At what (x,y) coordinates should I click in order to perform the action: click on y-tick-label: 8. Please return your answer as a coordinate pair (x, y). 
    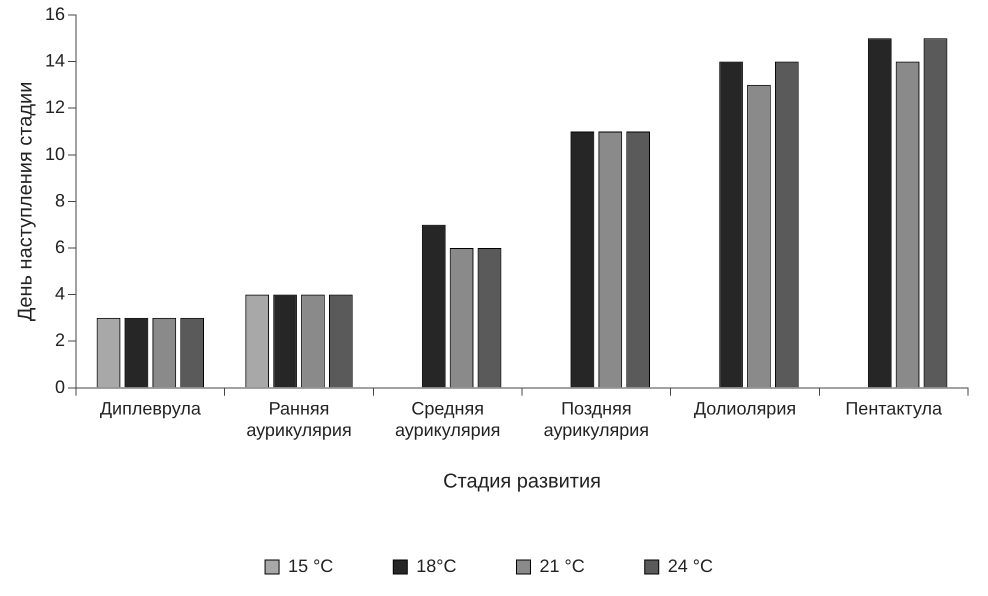
    Looking at the image, I should click on (60, 200).